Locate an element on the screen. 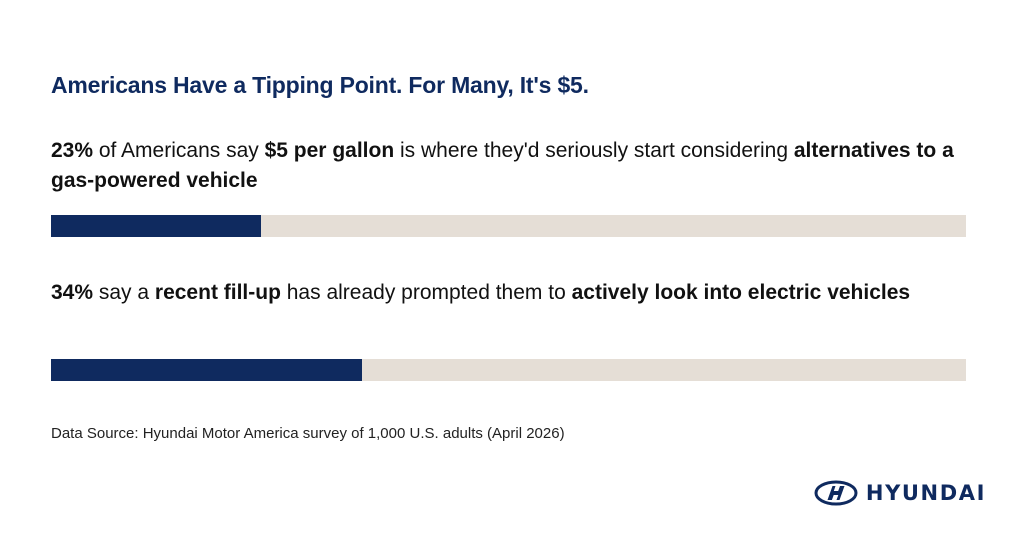 The width and height of the screenshot is (1024, 550). stat-2-percent: 34% is located at coordinates (72, 292).